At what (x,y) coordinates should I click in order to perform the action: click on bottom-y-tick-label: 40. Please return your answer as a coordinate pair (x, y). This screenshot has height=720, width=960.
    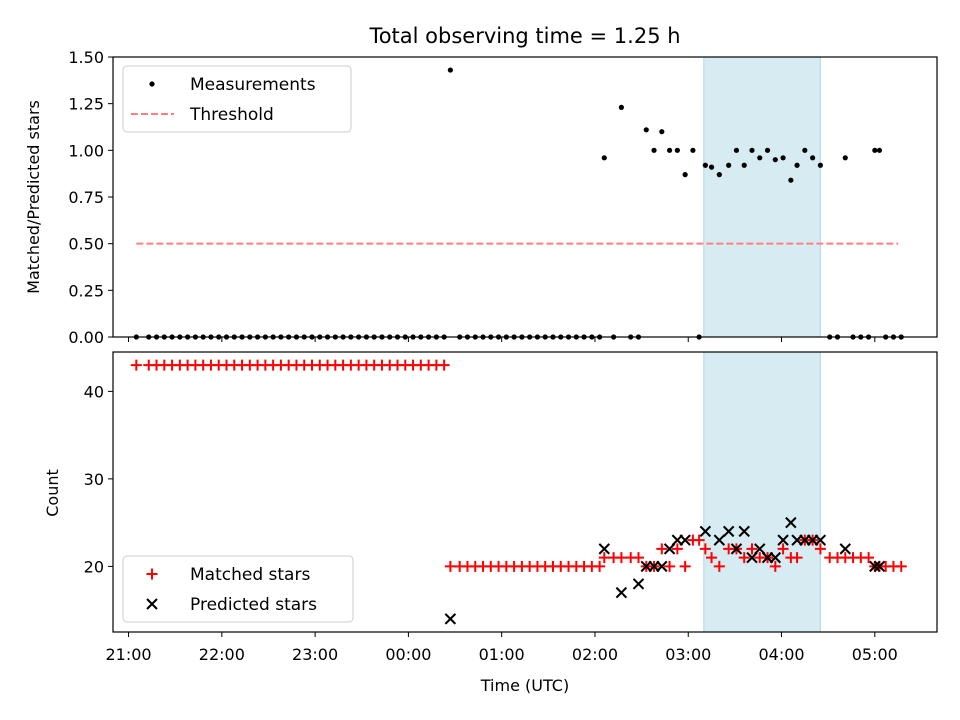
    Looking at the image, I should click on (94, 391).